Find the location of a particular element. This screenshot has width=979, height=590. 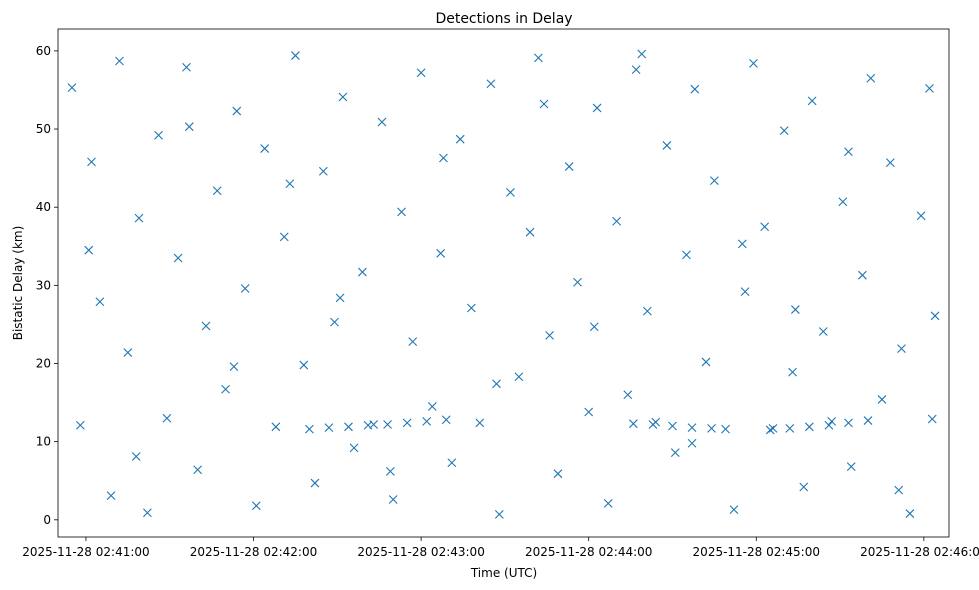

x-tick-label: 2025-11-28 02:43:00 is located at coordinates (420, 552).